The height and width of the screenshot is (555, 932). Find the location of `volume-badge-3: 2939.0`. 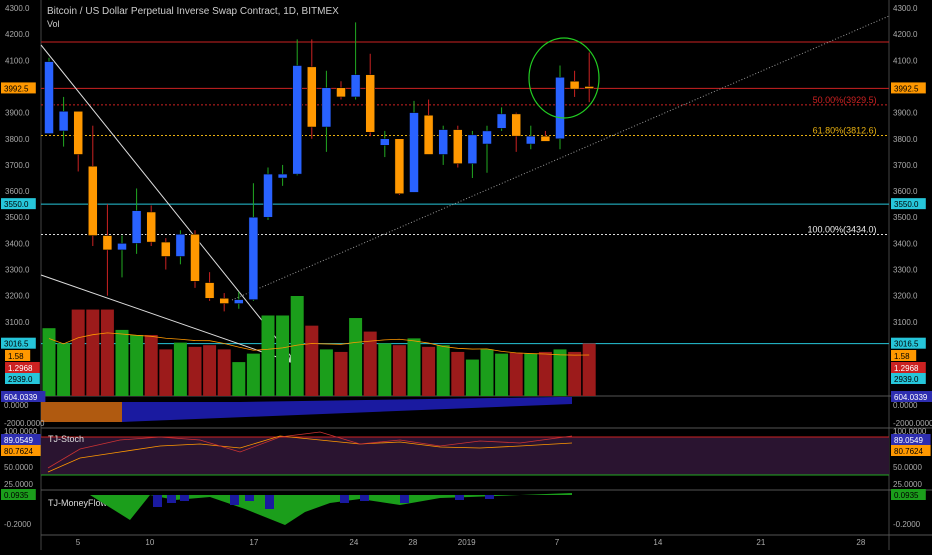

volume-badge-3: 2939.0 is located at coordinates (20, 379).